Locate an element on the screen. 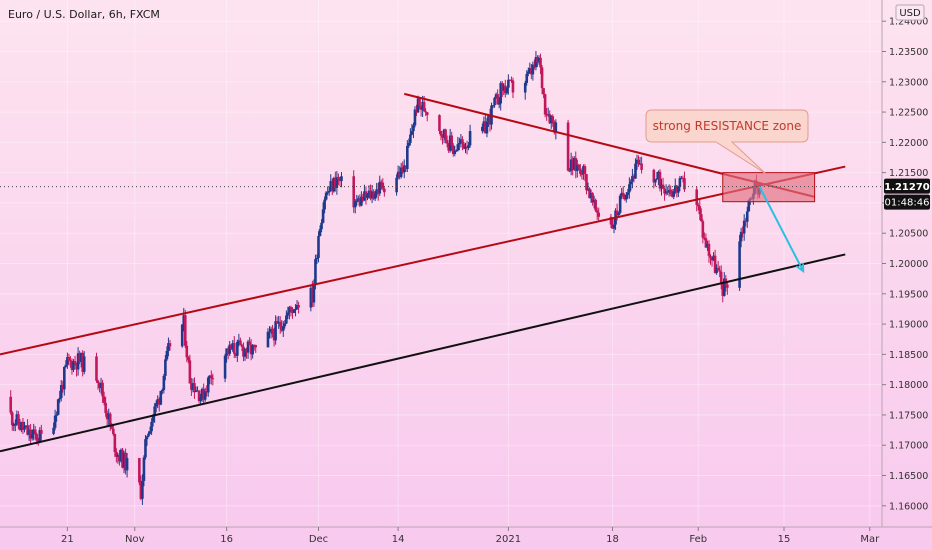  x-tick-label: 18 is located at coordinates (612, 539).